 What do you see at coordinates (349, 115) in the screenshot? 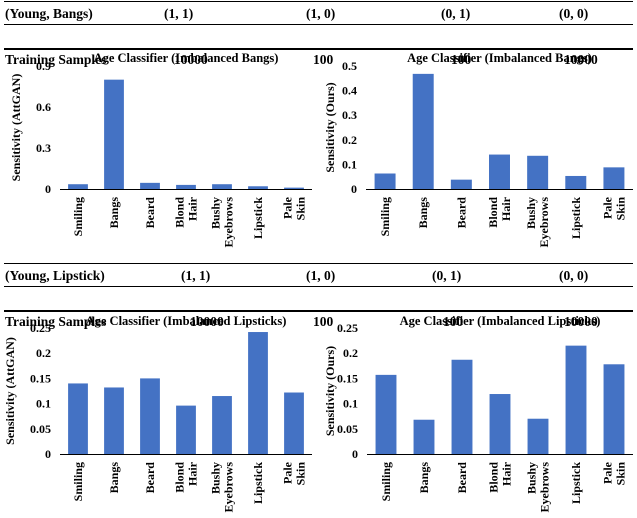
I see `y-tick-label: 0.3` at bounding box center [349, 115].